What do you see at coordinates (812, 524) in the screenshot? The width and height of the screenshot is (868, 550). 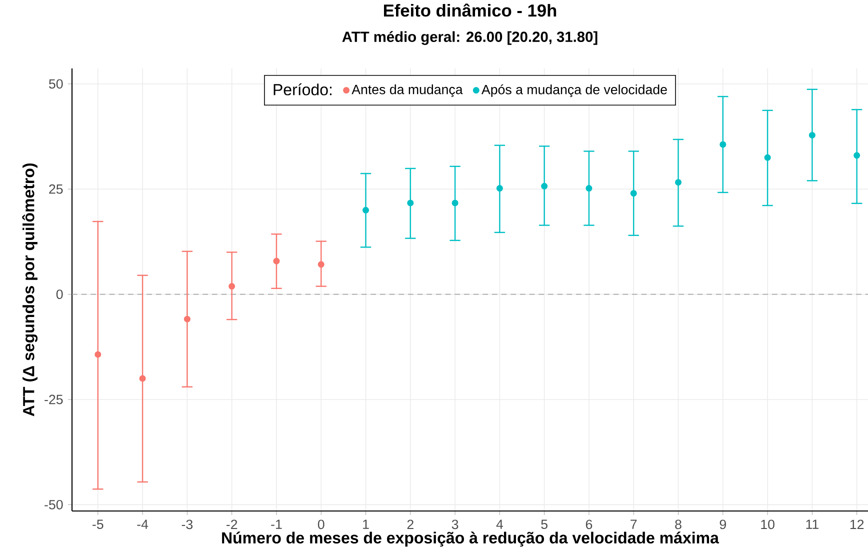 I see `x-tick-label: 11` at bounding box center [812, 524].